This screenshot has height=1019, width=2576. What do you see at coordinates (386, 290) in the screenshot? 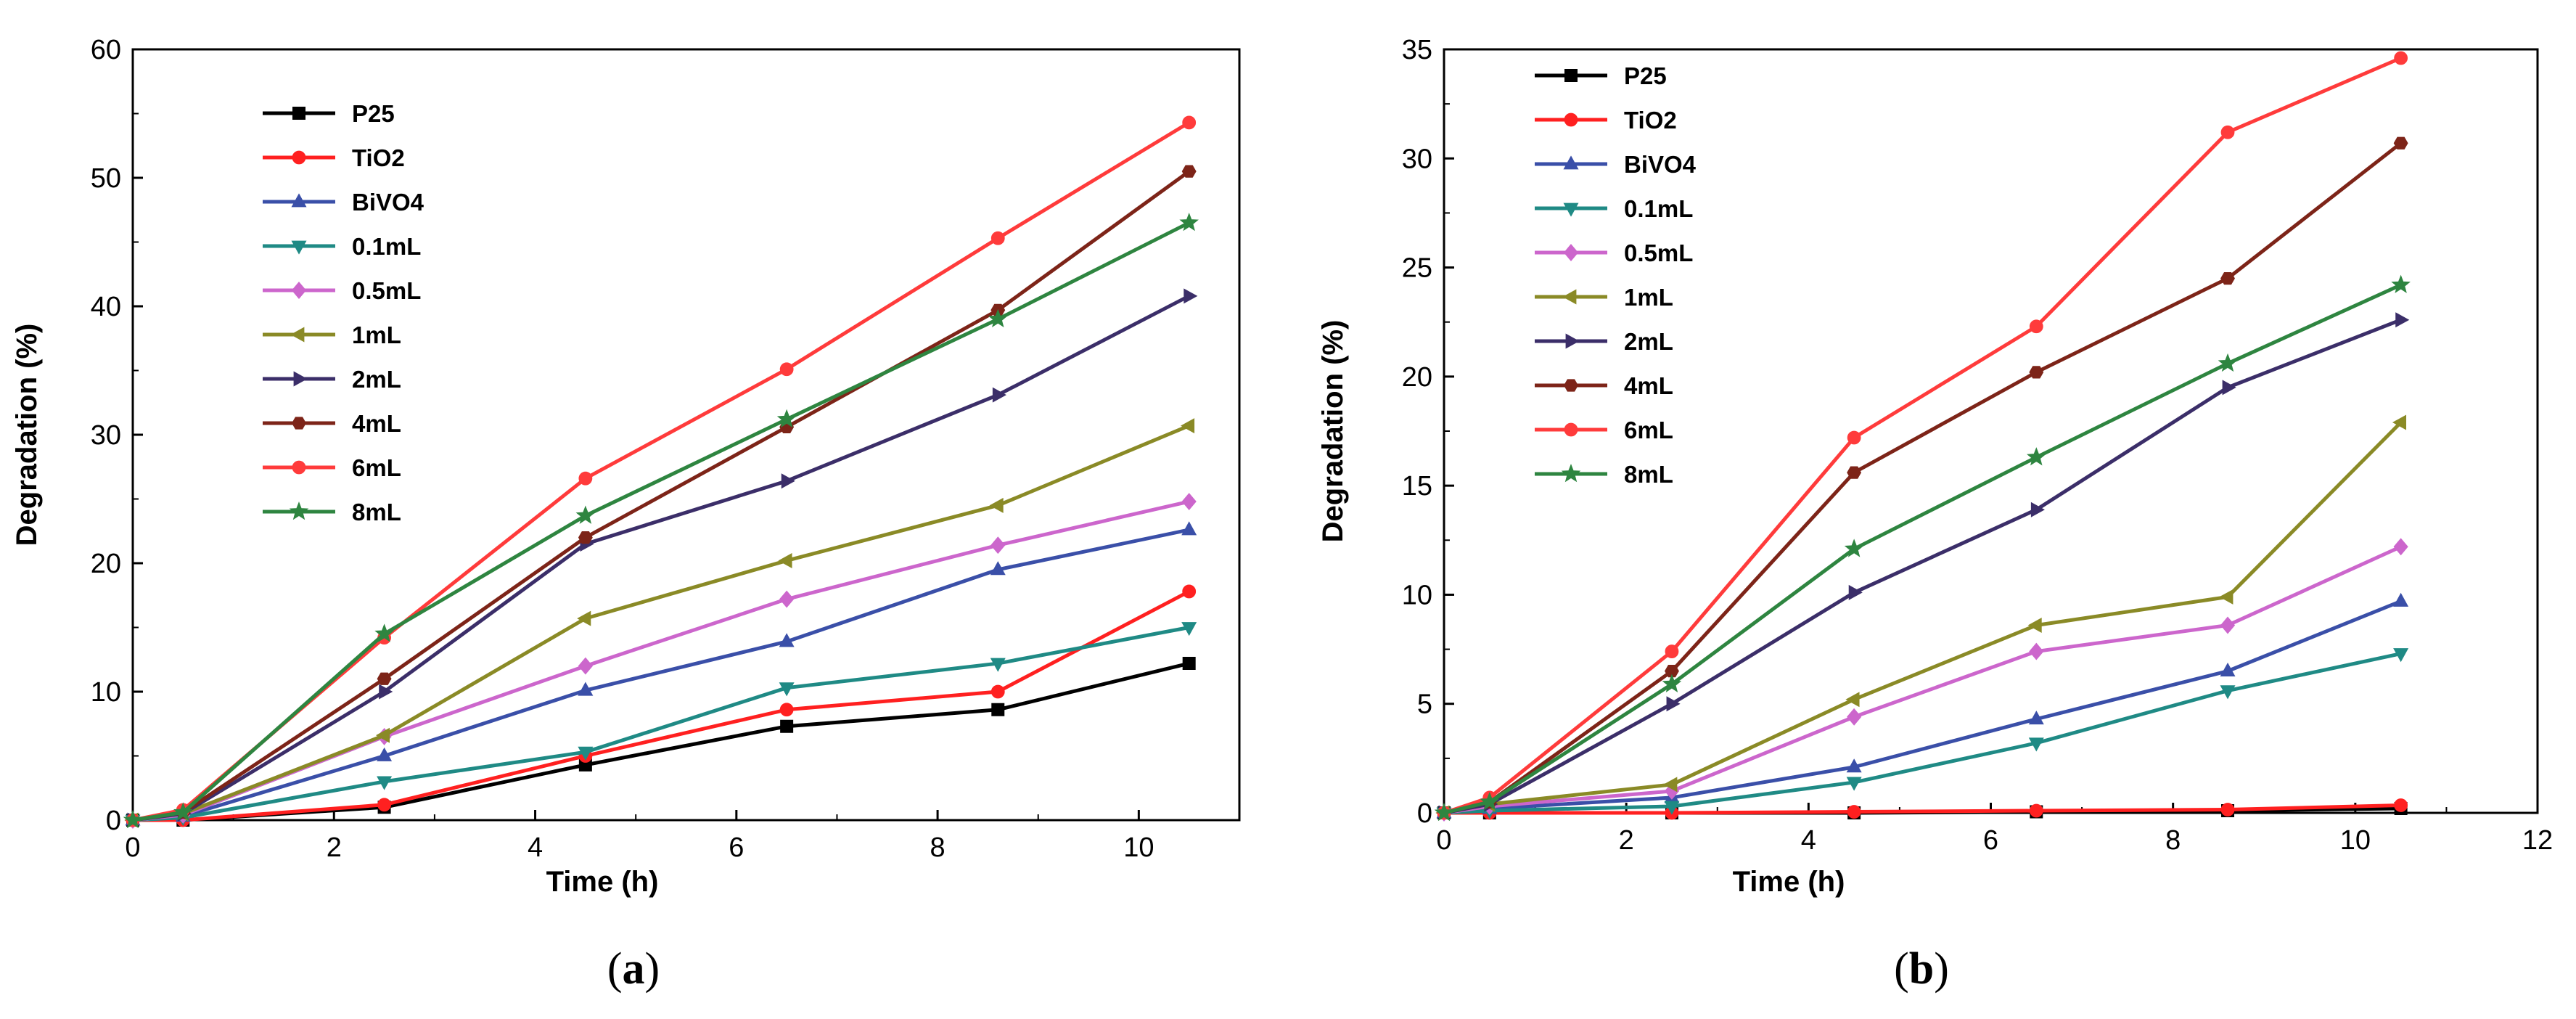
I see `legend-label: 0.5mL` at bounding box center [386, 290].